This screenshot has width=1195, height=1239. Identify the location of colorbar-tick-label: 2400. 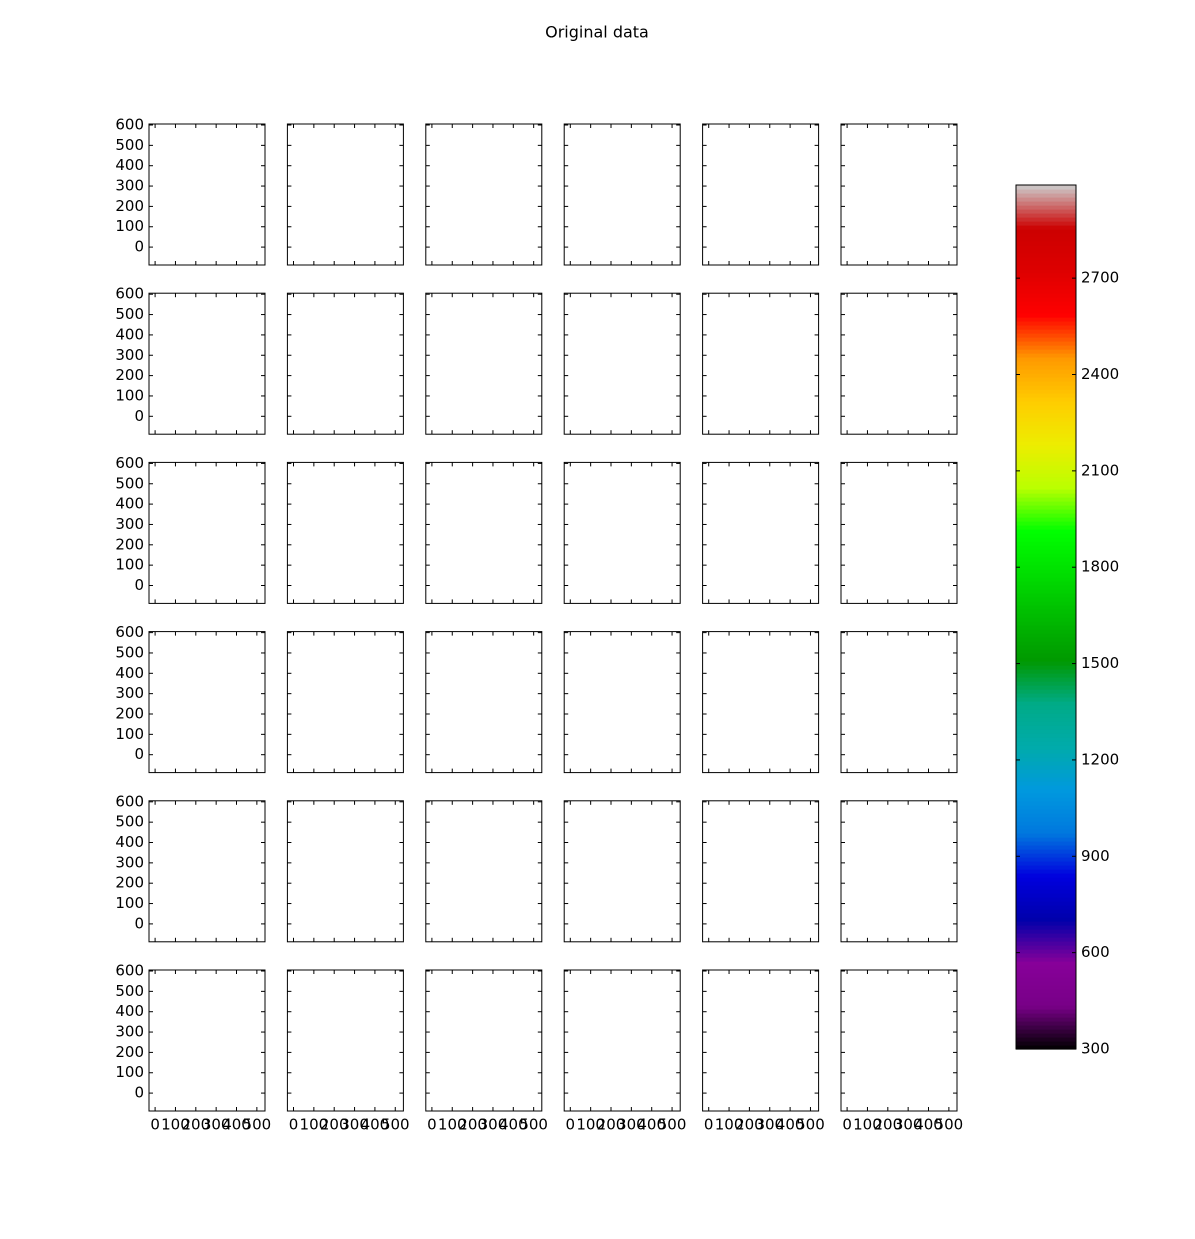
(1100, 374).